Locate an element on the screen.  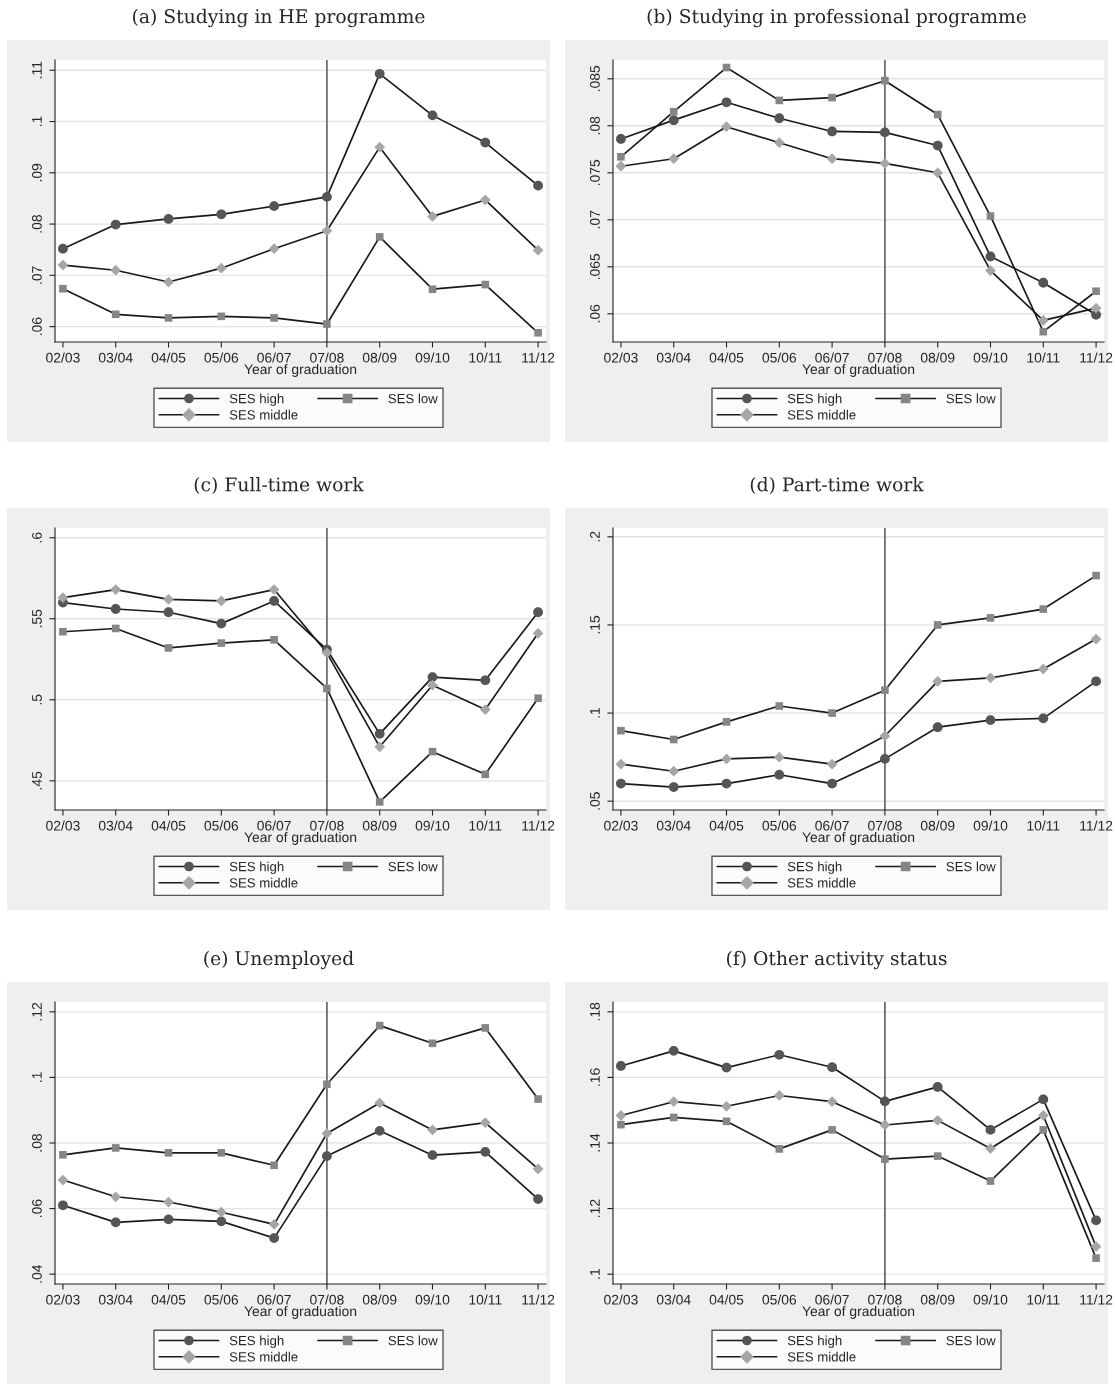
chart-title: (f) Other activity status is located at coordinates (836, 960).